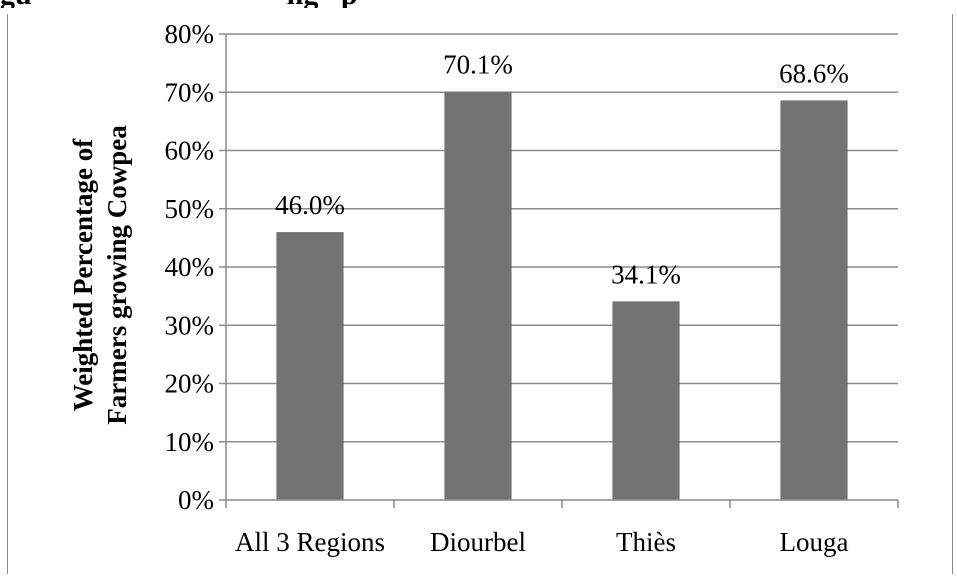 The width and height of the screenshot is (957, 577). I want to click on cropped-heading-fragment: gu ng p, so click(478, 4).